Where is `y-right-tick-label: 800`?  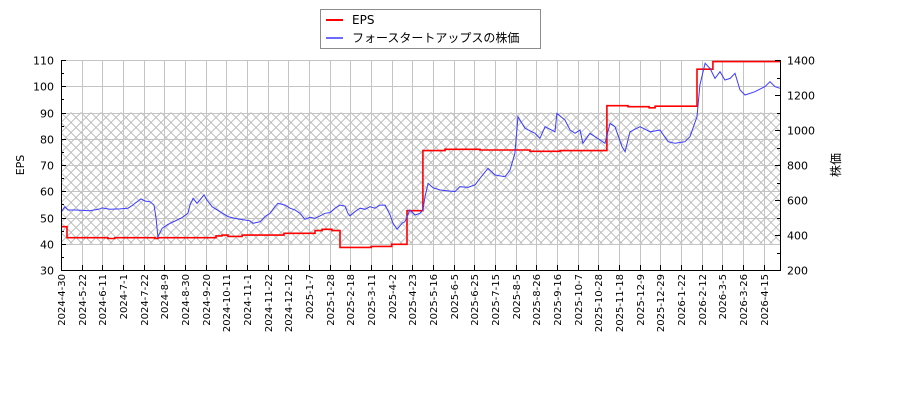 y-right-tick-label: 800 is located at coordinates (797, 166).